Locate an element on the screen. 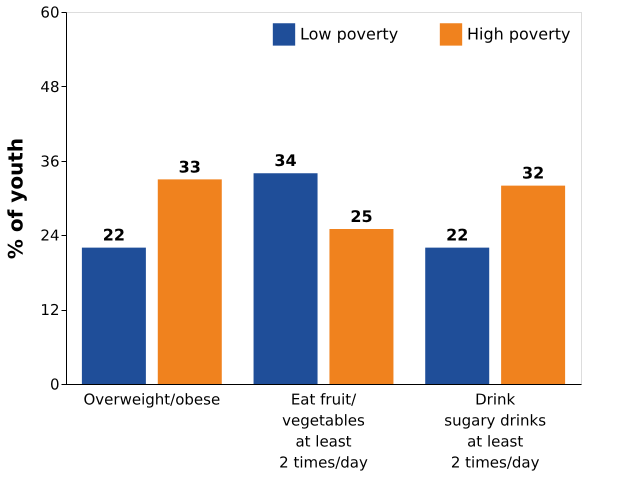 The height and width of the screenshot is (503, 636). y-tick-label: 0 is located at coordinates (55, 385).